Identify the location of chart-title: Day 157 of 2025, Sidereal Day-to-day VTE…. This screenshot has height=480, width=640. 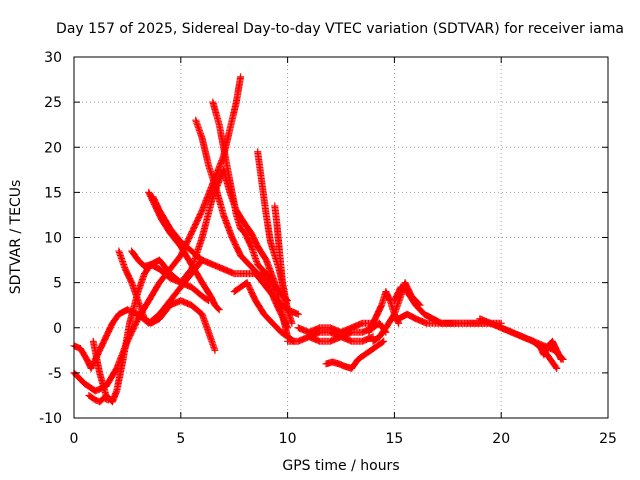
(340, 29).